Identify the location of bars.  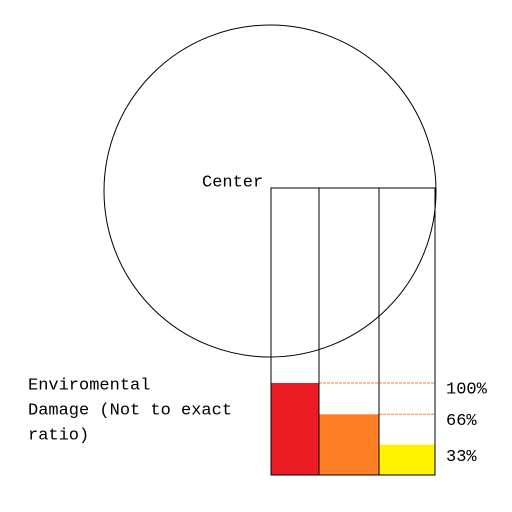
(353, 428).